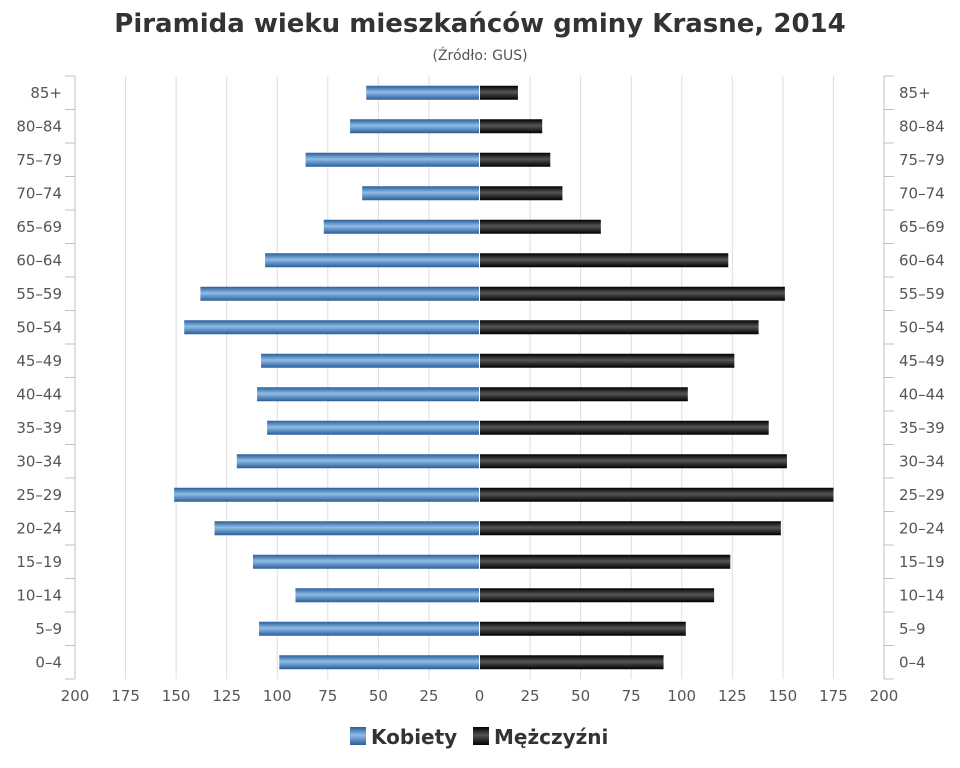  What do you see at coordinates (922, 227) in the screenshot?
I see `y-category-label-right: 65–69` at bounding box center [922, 227].